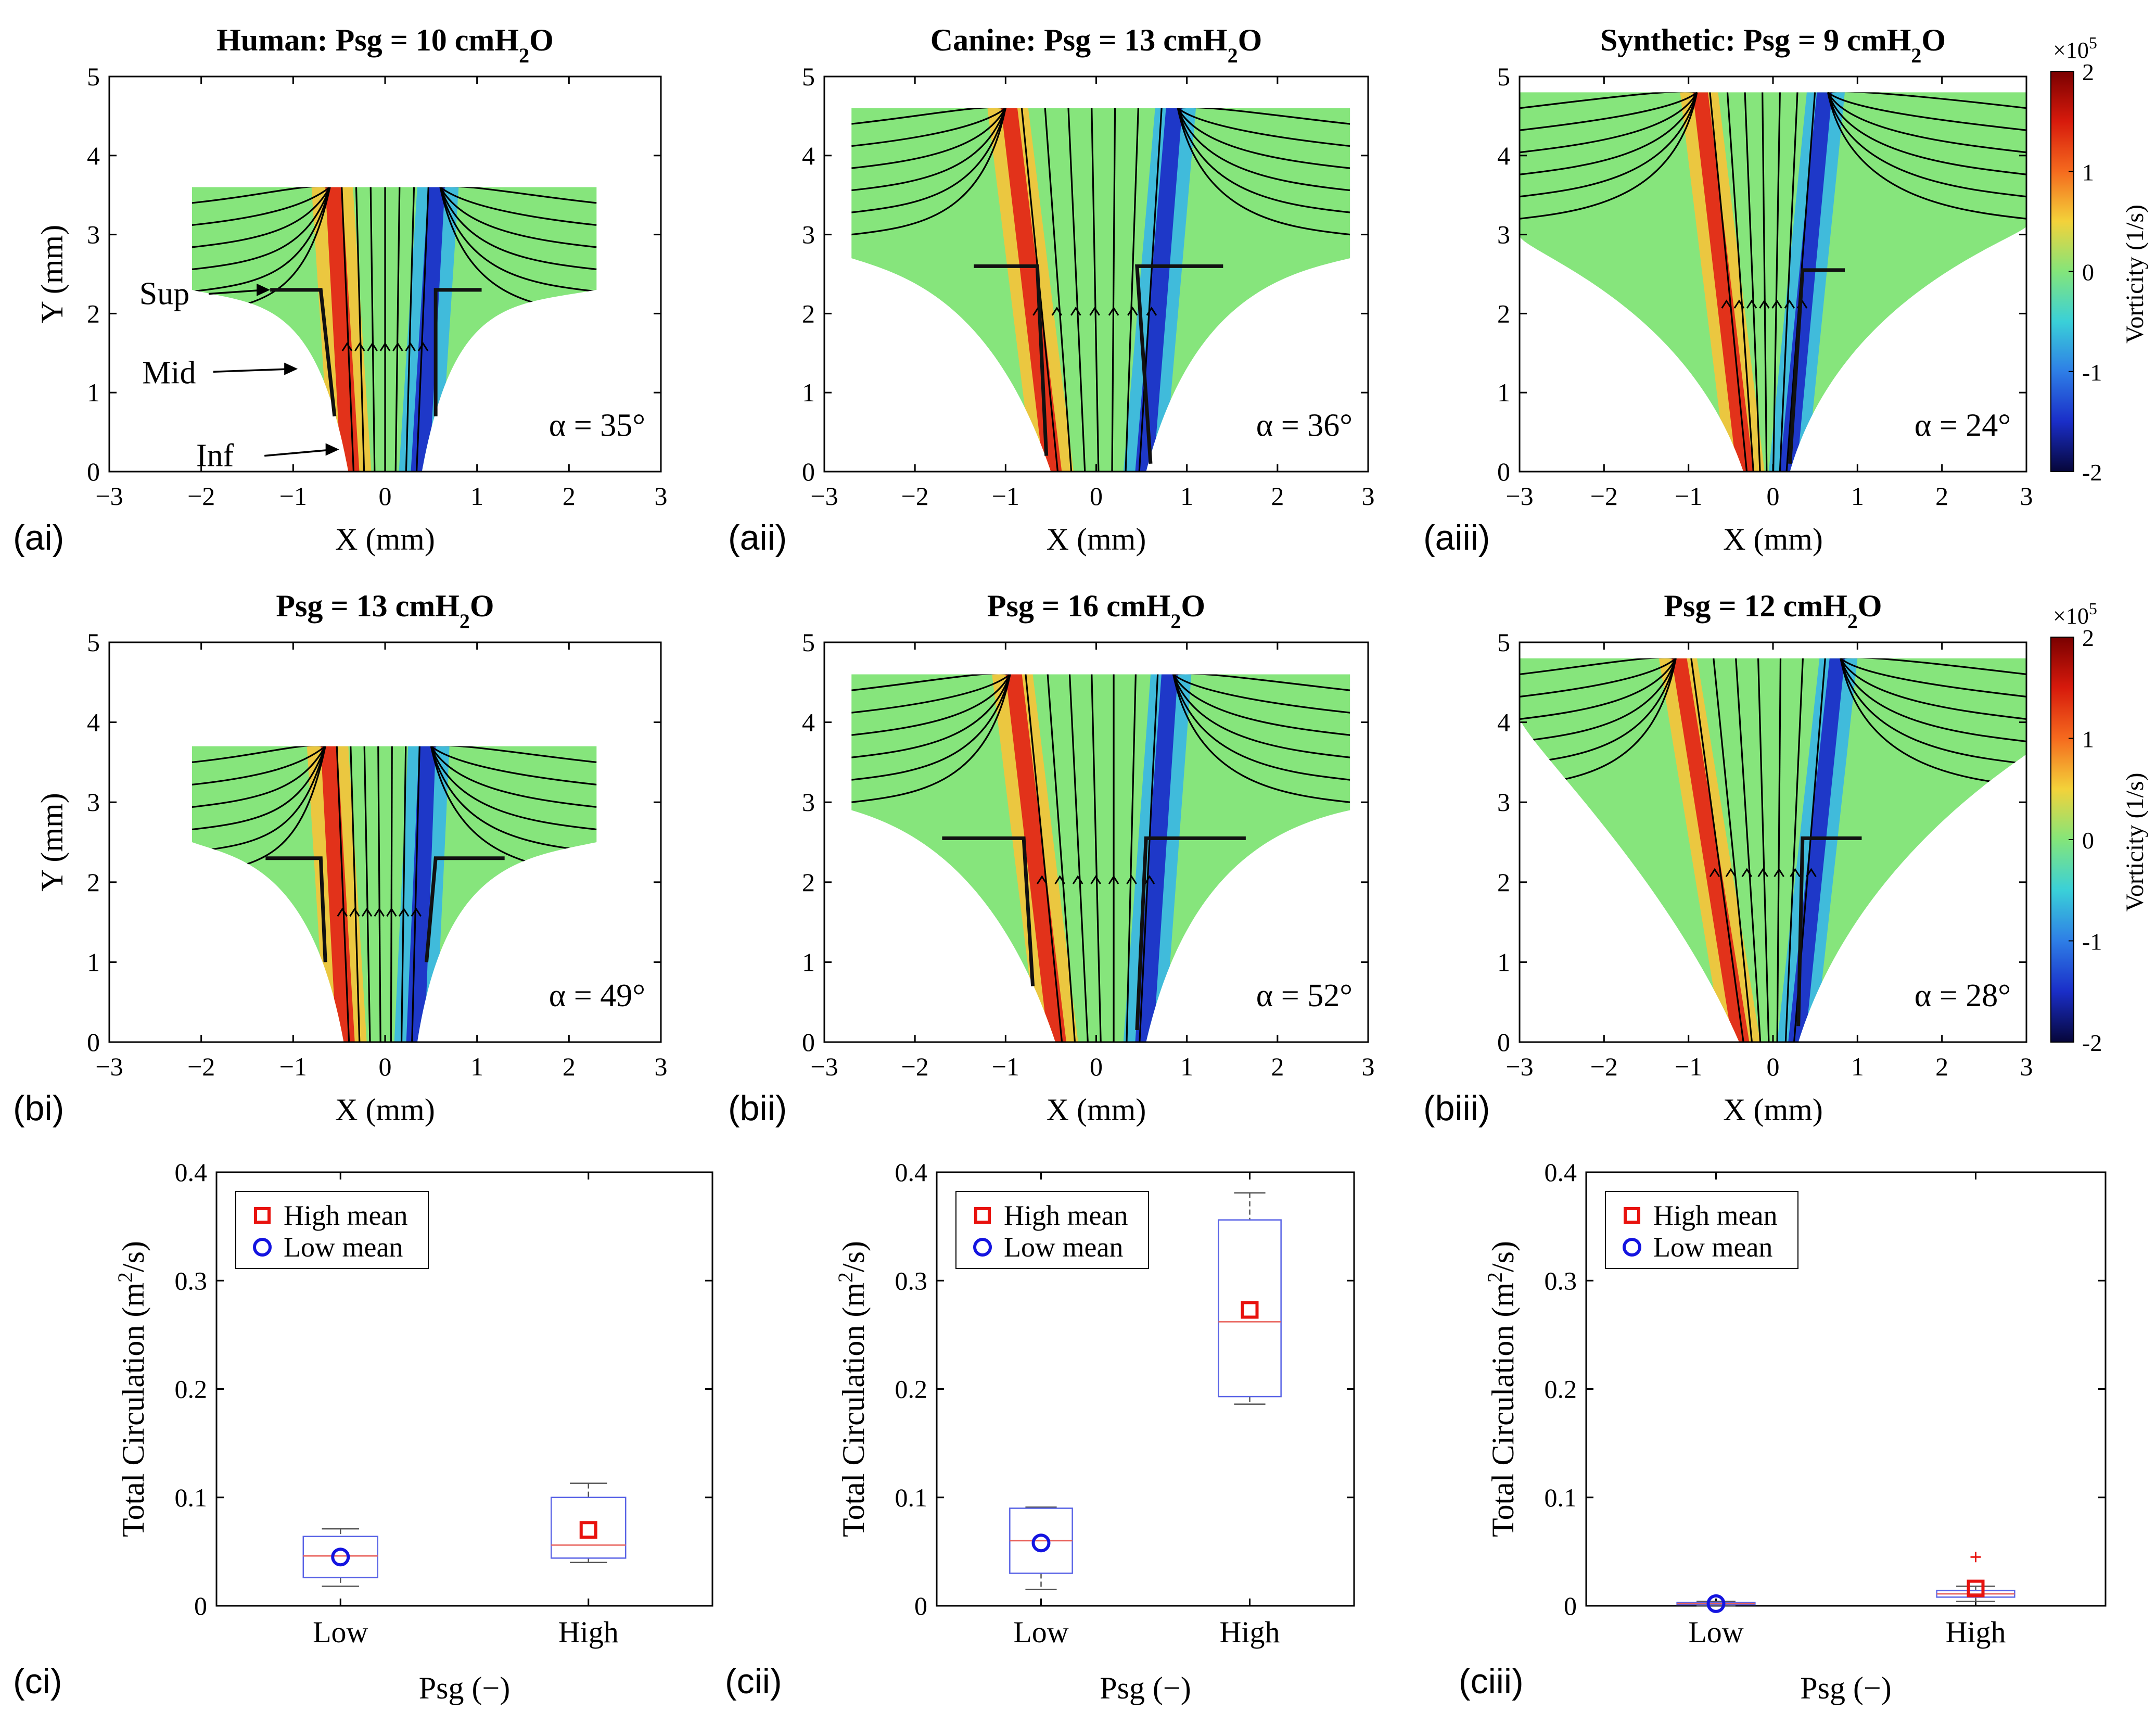 The image size is (2156, 1712). Describe the element at coordinates (1005, 1066) in the screenshot. I see `x-tick-label: −1` at that location.